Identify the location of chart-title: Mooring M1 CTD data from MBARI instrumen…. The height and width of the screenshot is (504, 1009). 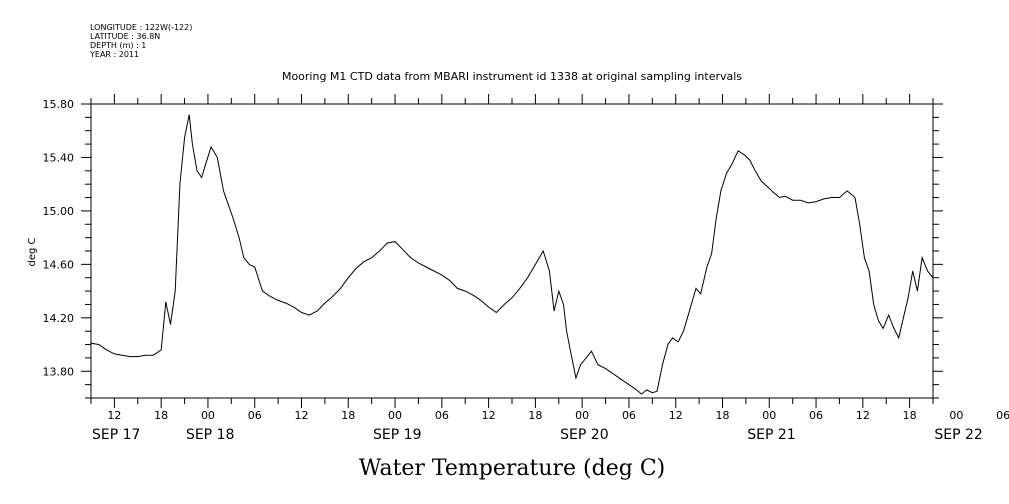
(512, 76).